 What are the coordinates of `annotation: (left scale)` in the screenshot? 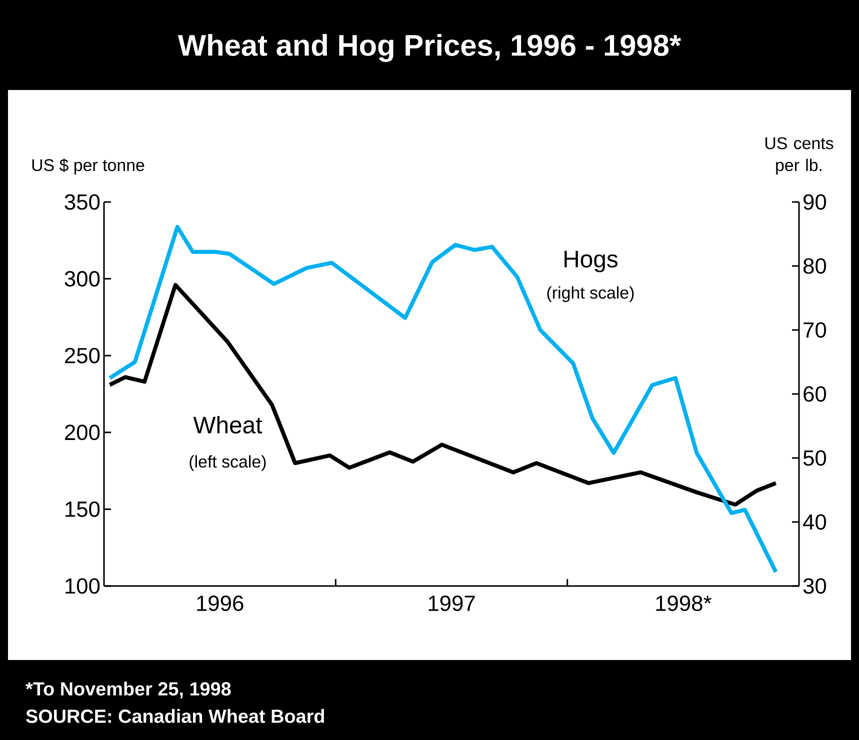 It's located at (228, 463).